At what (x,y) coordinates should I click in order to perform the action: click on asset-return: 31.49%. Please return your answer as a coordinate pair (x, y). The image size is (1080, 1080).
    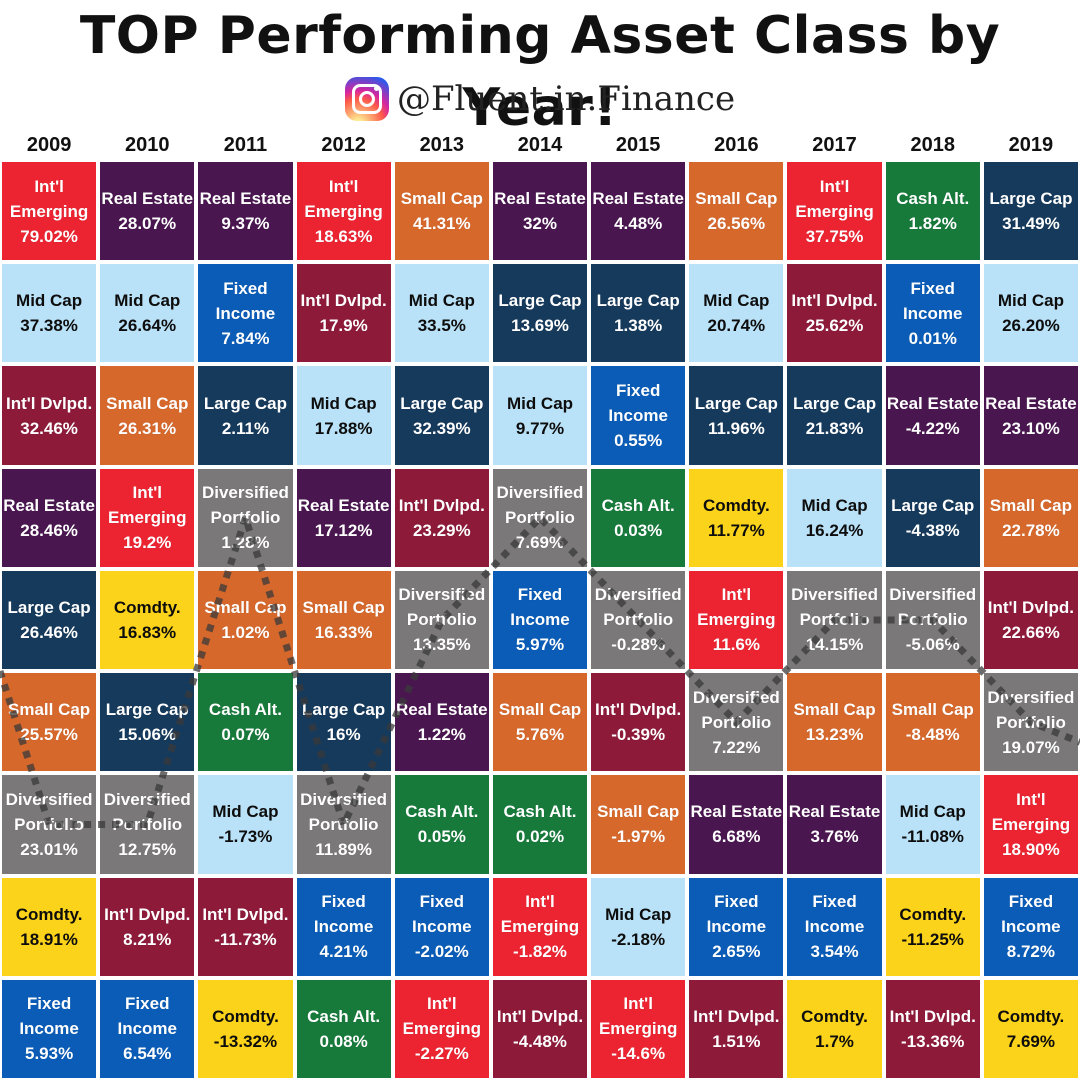
    Looking at the image, I should click on (1031, 224).